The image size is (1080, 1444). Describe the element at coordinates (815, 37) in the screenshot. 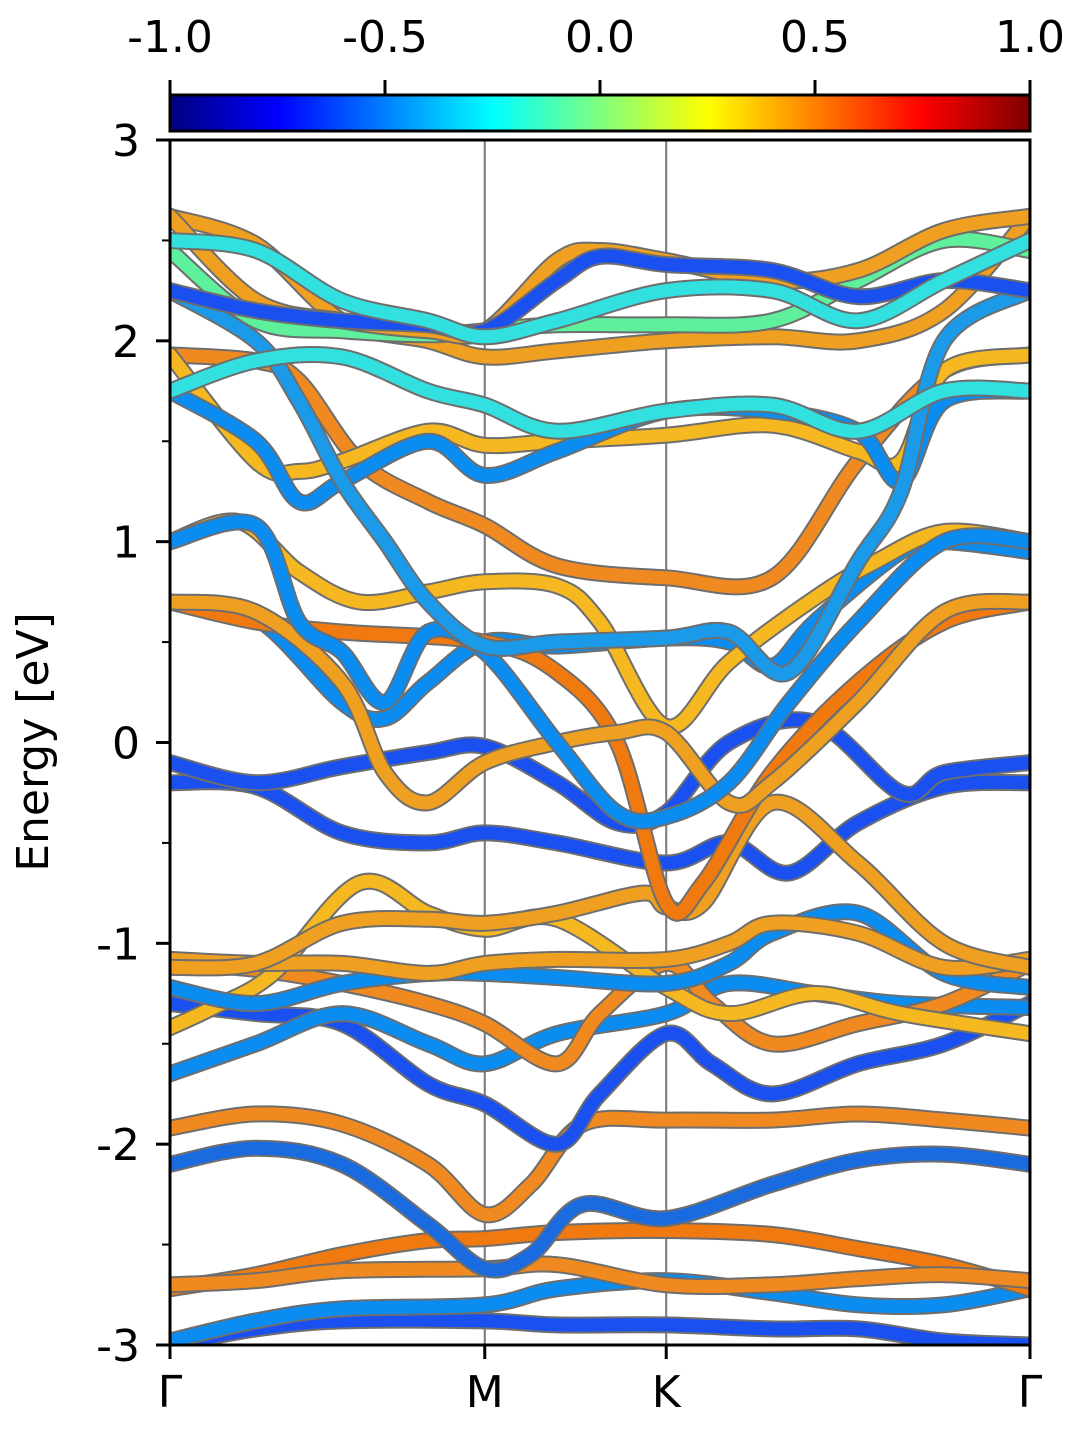

I see `colorbar-tick-label: 0.5` at that location.